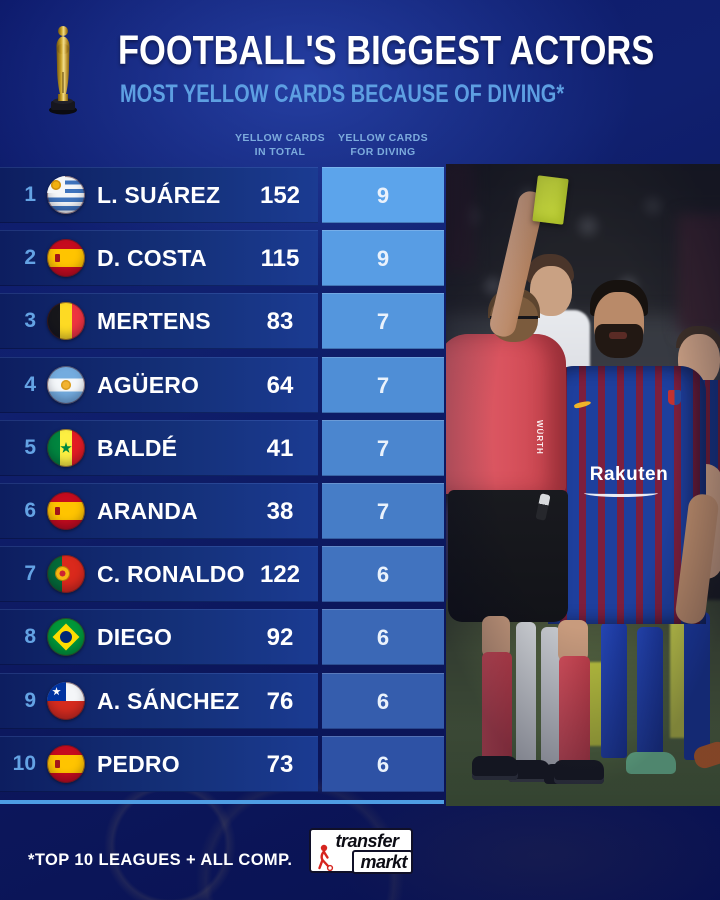  Describe the element at coordinates (30, 700) in the screenshot. I see `rank-label: 9` at that location.